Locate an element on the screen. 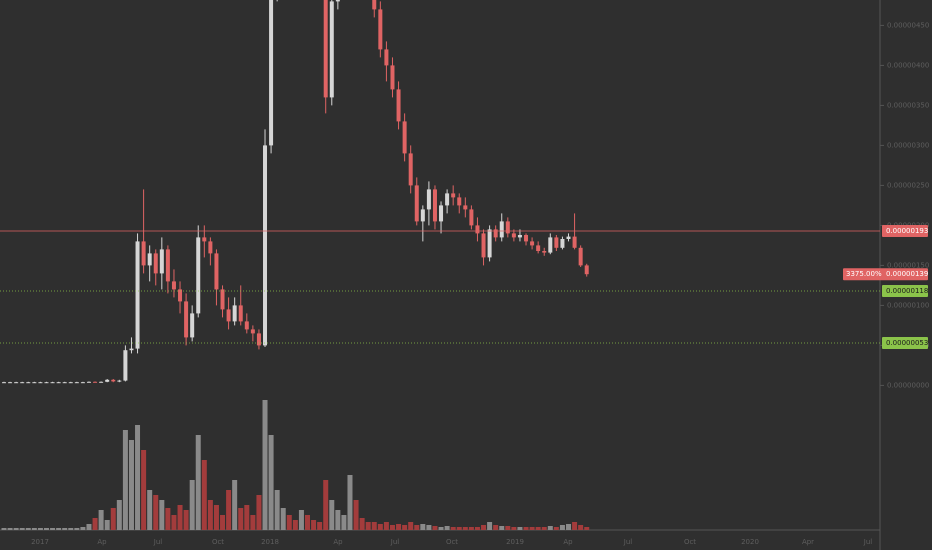 The image size is (932, 550). x-tick-label: Apr is located at coordinates (808, 542).